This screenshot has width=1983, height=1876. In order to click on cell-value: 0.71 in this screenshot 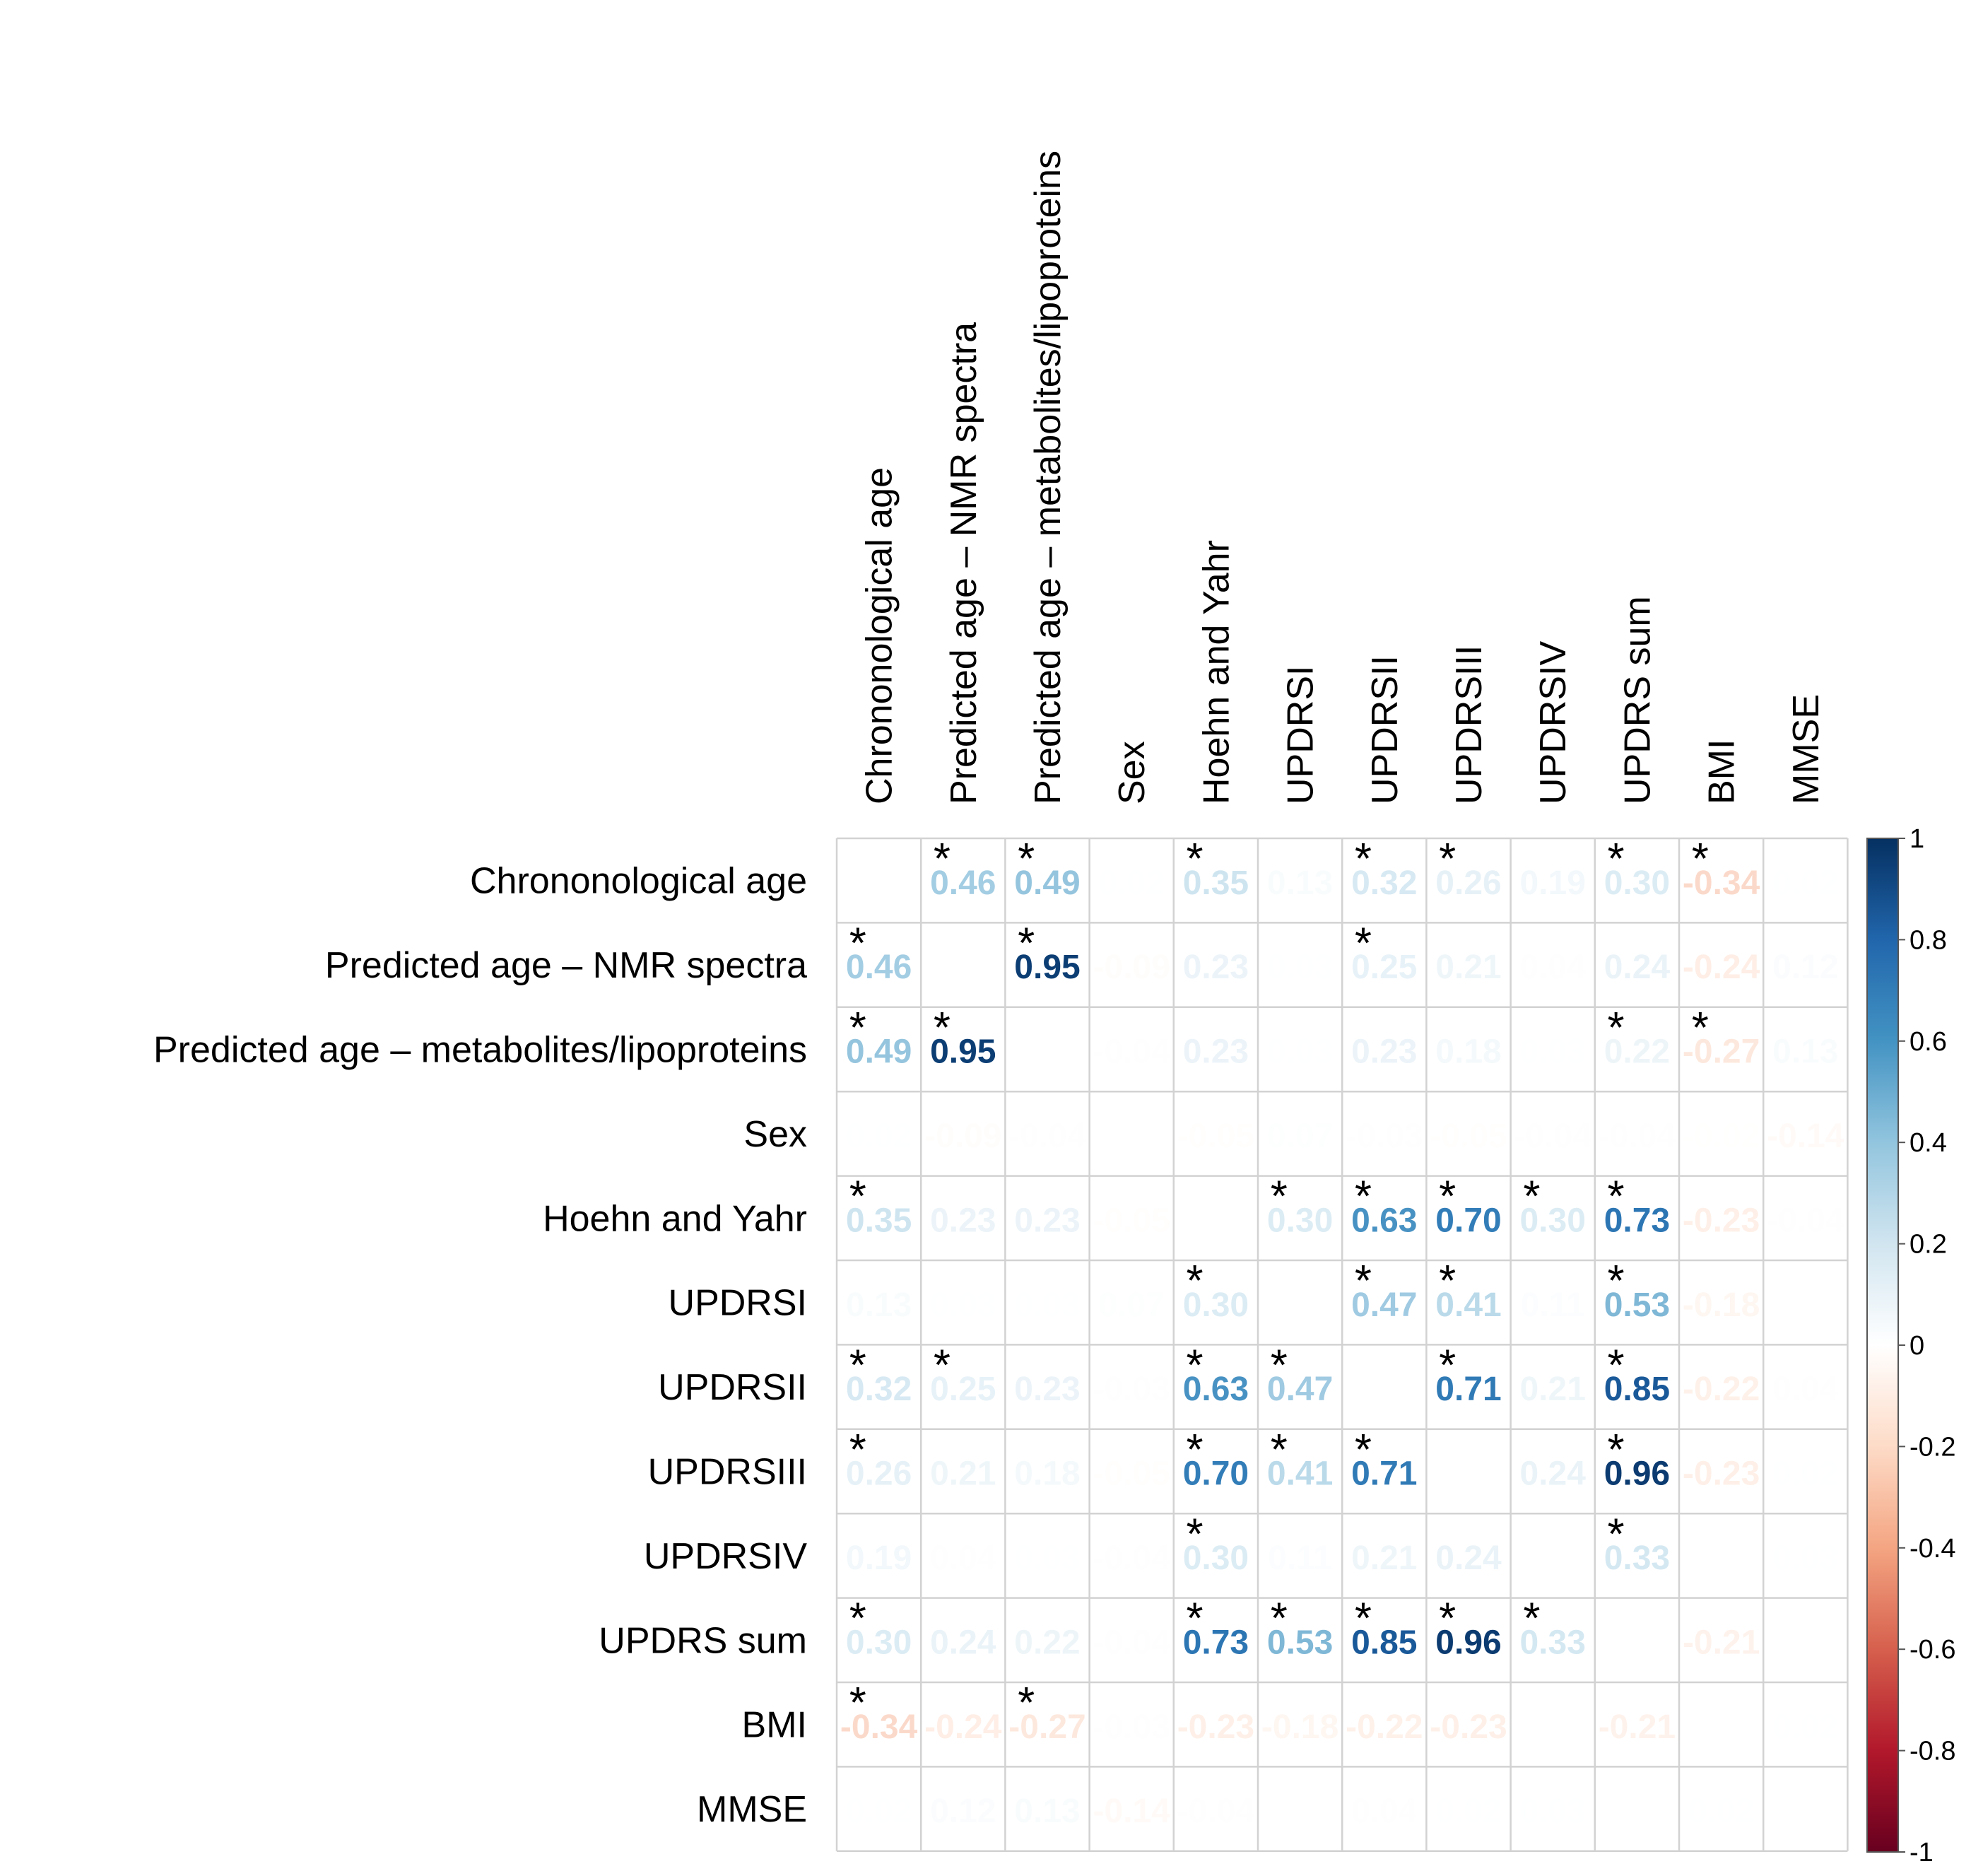, I will do `click(1384, 1474)`.